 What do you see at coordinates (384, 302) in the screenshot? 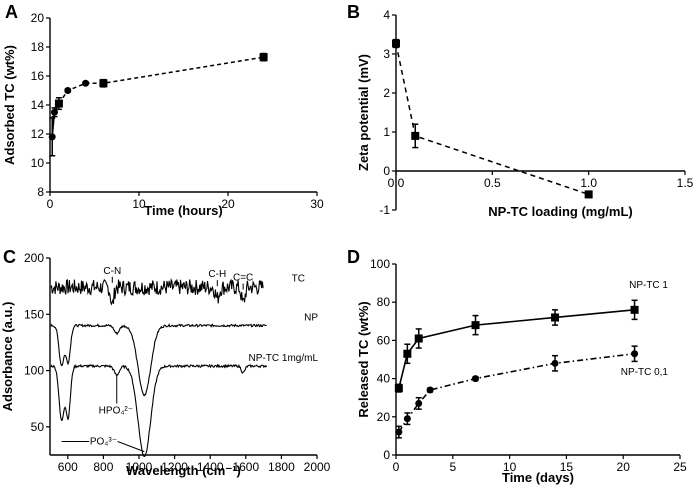
I see `y-tick-label: 80` at bounding box center [384, 302].